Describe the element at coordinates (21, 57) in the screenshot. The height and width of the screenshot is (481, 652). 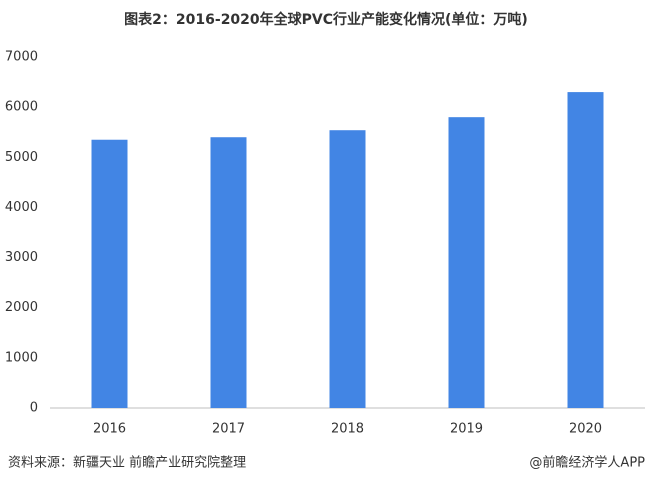
I see `y-tick-label: 7000` at that location.